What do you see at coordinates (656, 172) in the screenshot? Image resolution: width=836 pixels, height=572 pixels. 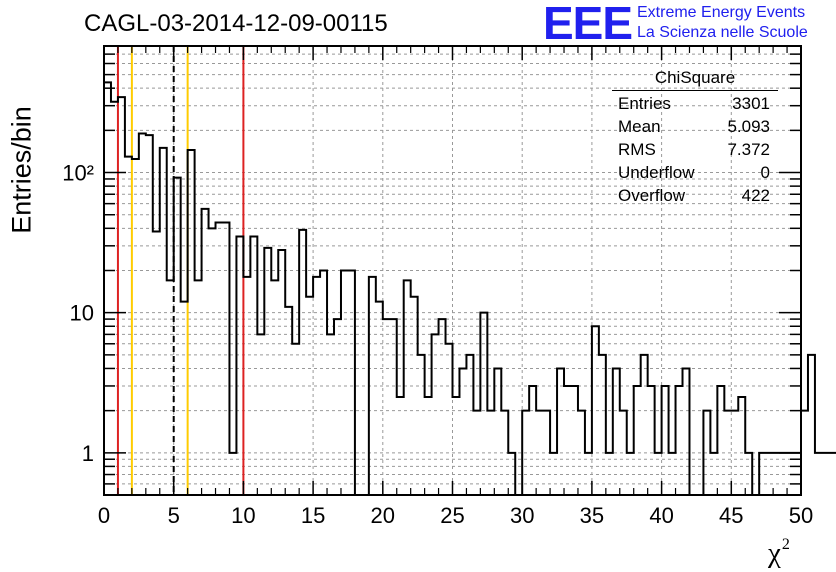 I see `stats-label: Underflow` at bounding box center [656, 172].